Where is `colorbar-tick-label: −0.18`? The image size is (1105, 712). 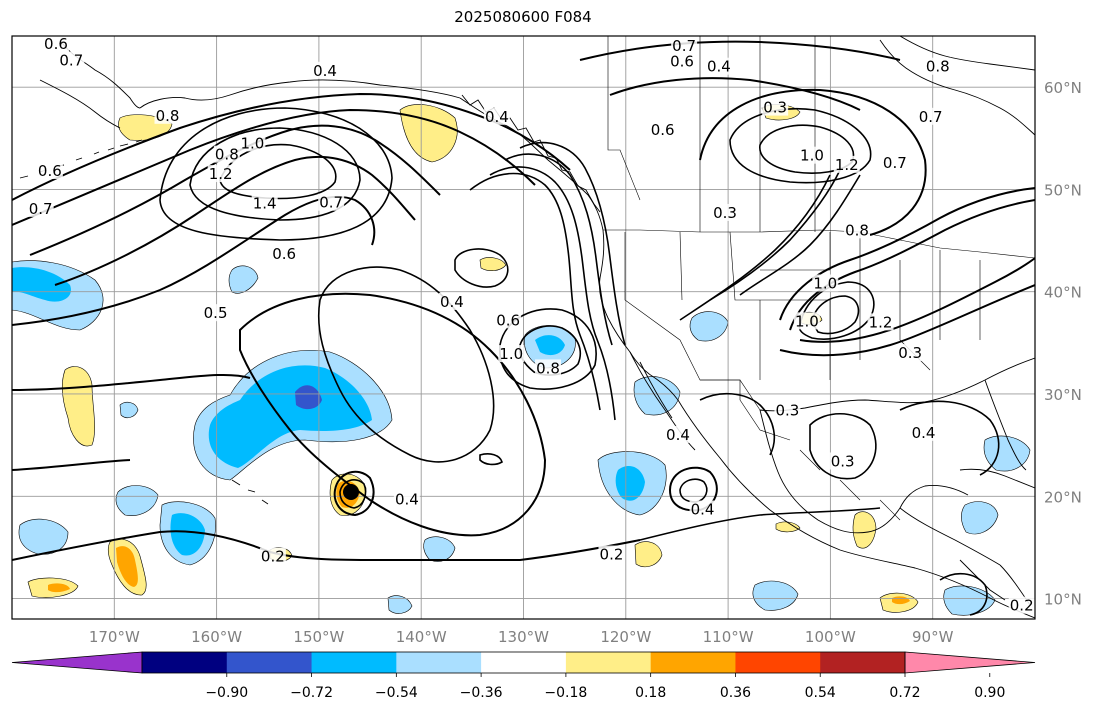
colorbar-tick-label: −0.18 is located at coordinates (565, 693).